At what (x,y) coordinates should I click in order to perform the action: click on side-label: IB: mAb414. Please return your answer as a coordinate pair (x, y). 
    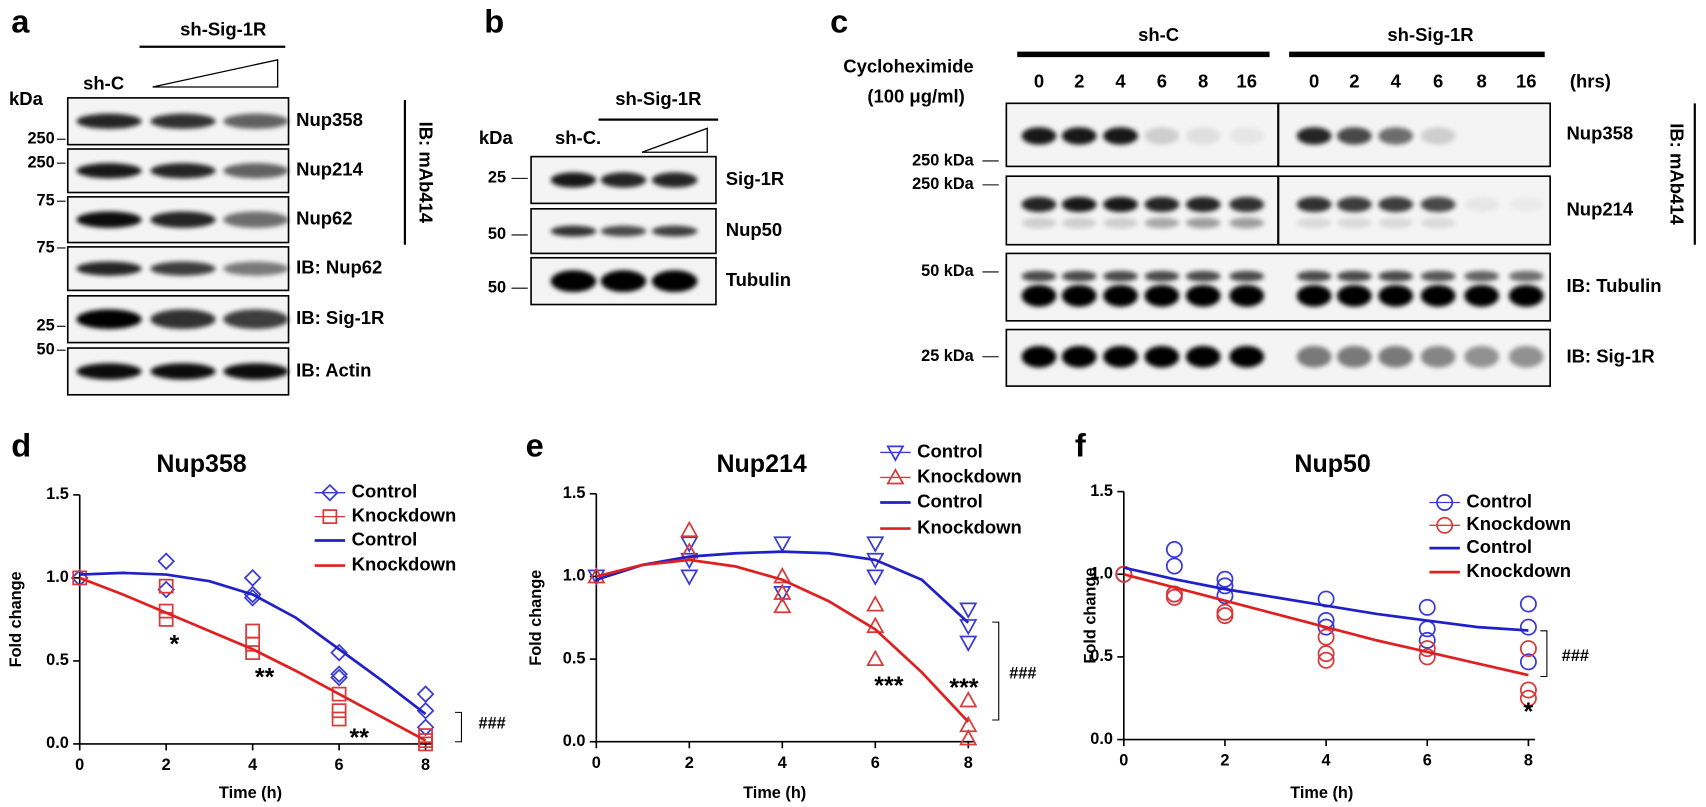
    Looking at the image, I should click on (426, 173).